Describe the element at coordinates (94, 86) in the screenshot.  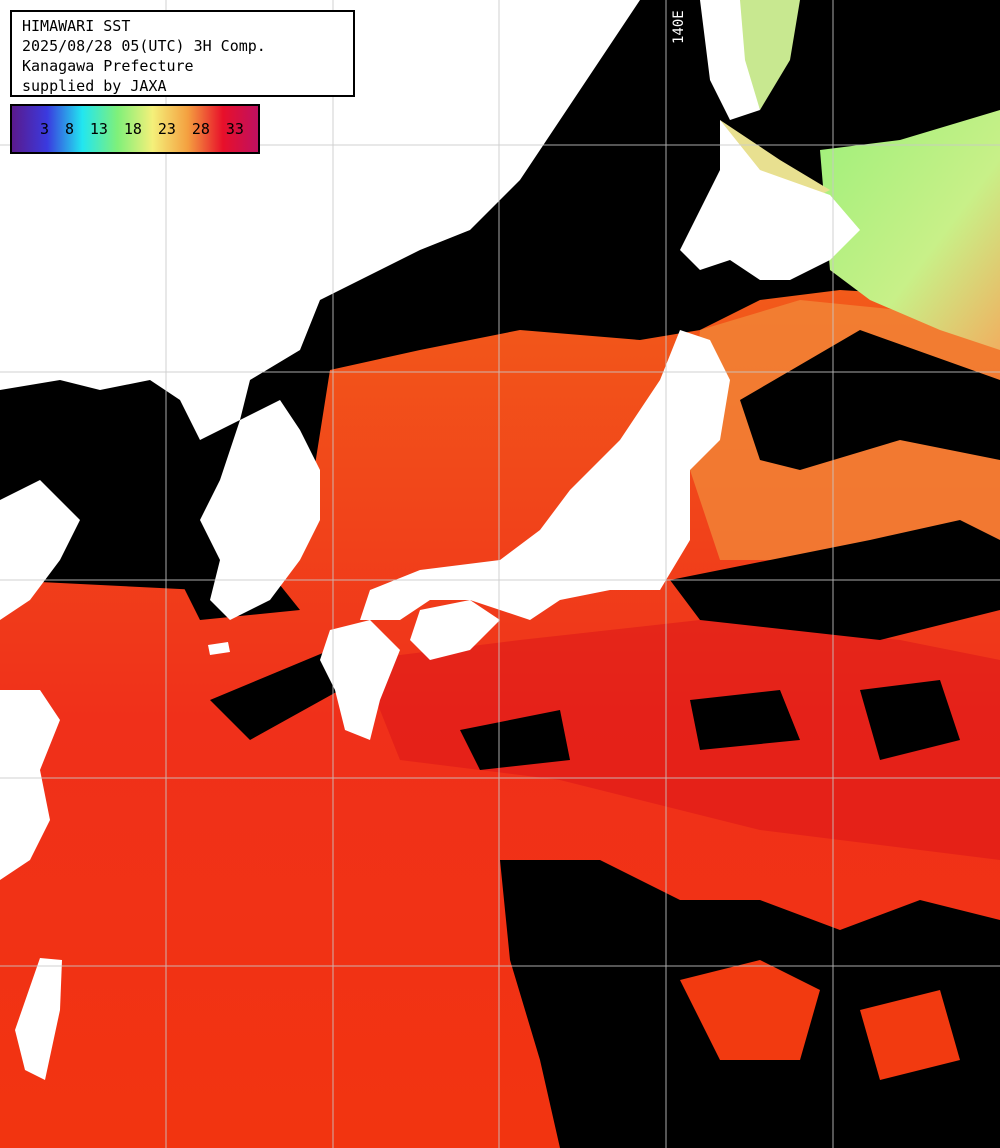
I see `credit-label: supplied by JAXA` at that location.